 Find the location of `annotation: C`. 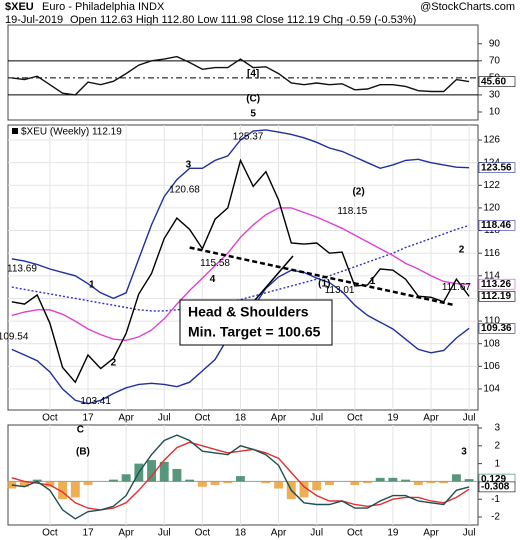

annotation: C is located at coordinates (80, 429).